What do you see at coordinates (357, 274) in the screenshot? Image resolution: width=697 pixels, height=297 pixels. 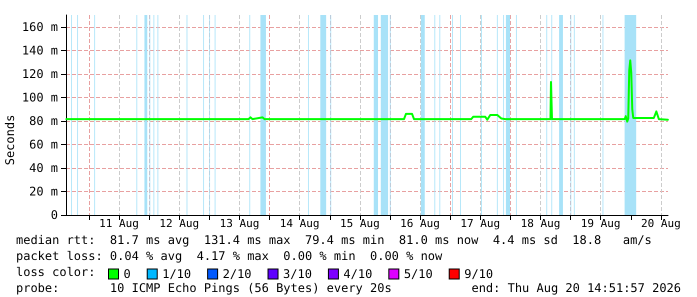 I see `legend-label: 4/10` at bounding box center [357, 274].